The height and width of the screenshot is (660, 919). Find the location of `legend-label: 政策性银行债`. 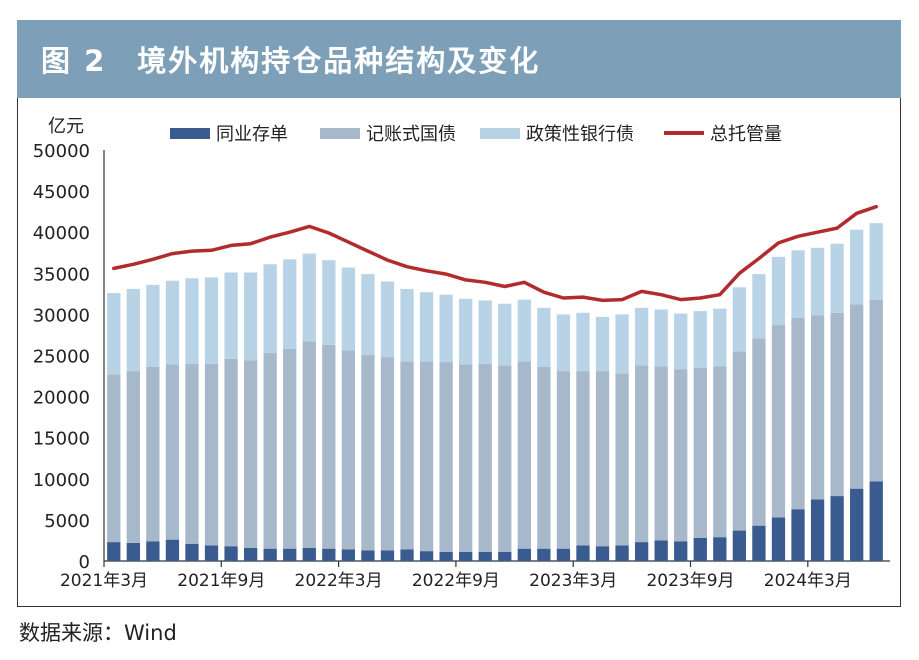

legend-label: 政策性银行债 is located at coordinates (580, 134).